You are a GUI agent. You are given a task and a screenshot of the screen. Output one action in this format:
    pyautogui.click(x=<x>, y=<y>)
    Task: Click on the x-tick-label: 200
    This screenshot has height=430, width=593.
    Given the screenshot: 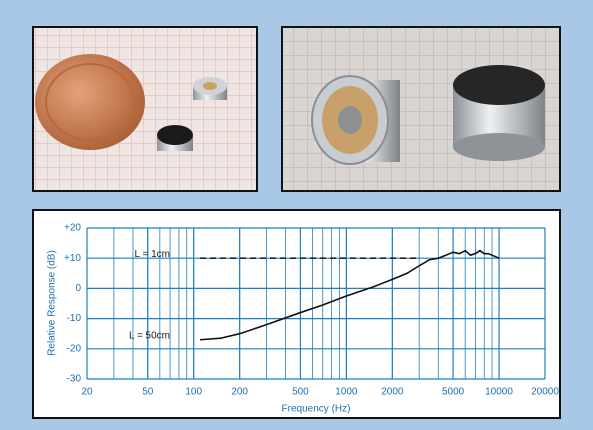 What is the action you would take?
    pyautogui.click(x=239, y=392)
    